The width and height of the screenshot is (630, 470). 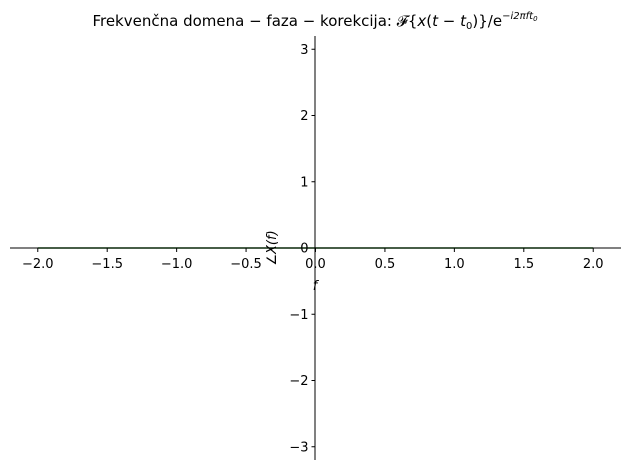 I want to click on x-tick-label: −1.5, so click(x=107, y=264).